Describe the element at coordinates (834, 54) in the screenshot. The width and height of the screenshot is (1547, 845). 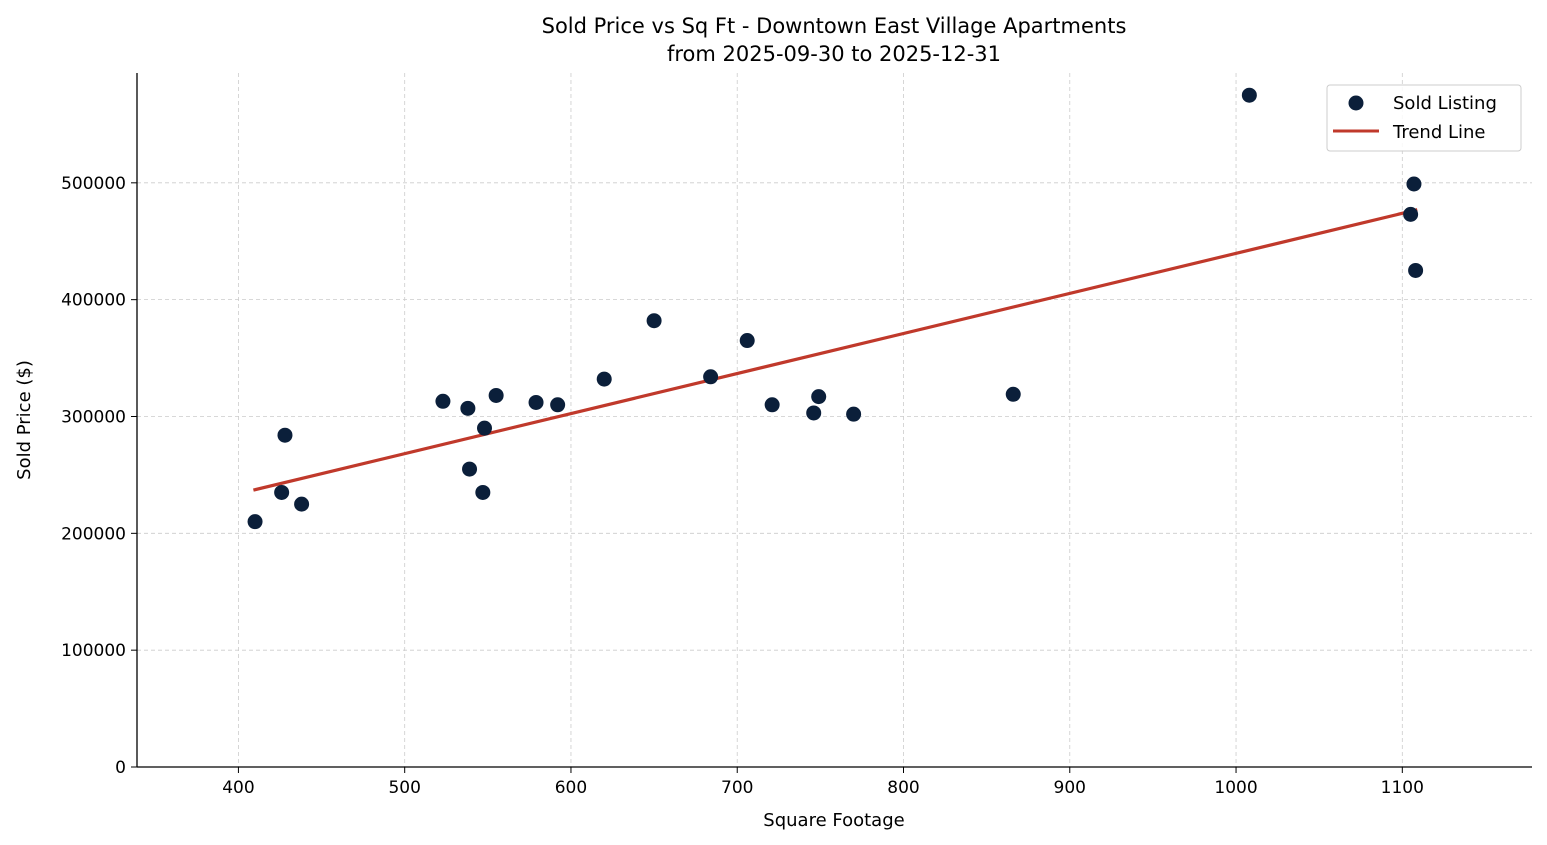
I see `chart-subtitle: from 2025-09-30 to 2025-12-31` at that location.